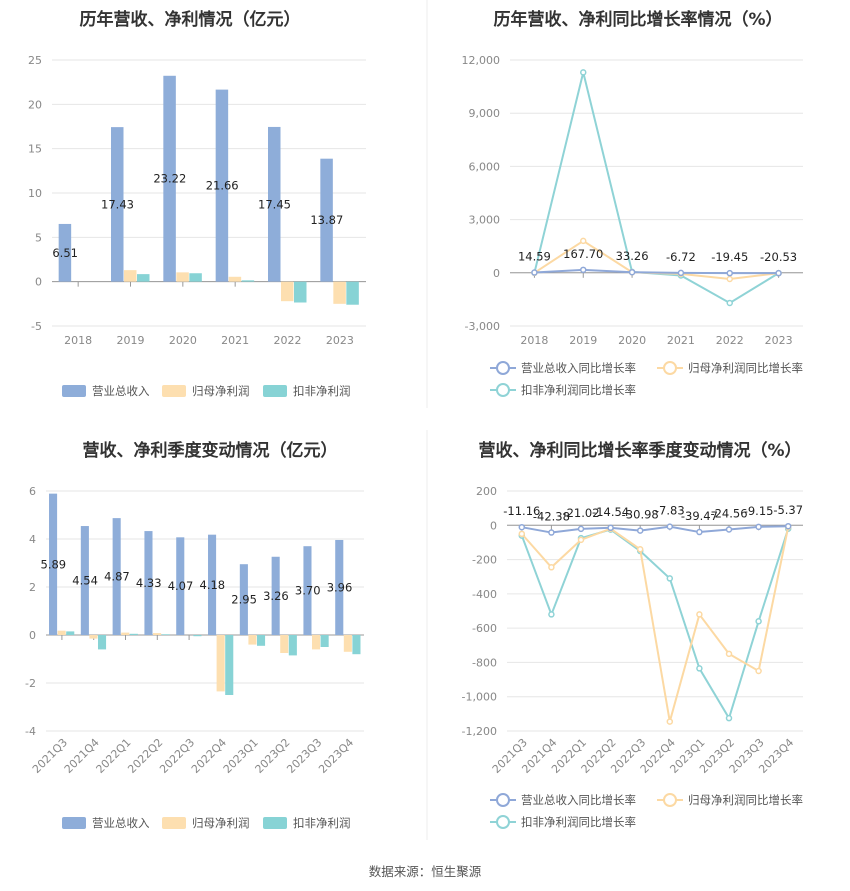 The height and width of the screenshot is (891, 850). Describe the element at coordinates (479, 731) in the screenshot. I see `y-tick-label: -1,200` at that location.